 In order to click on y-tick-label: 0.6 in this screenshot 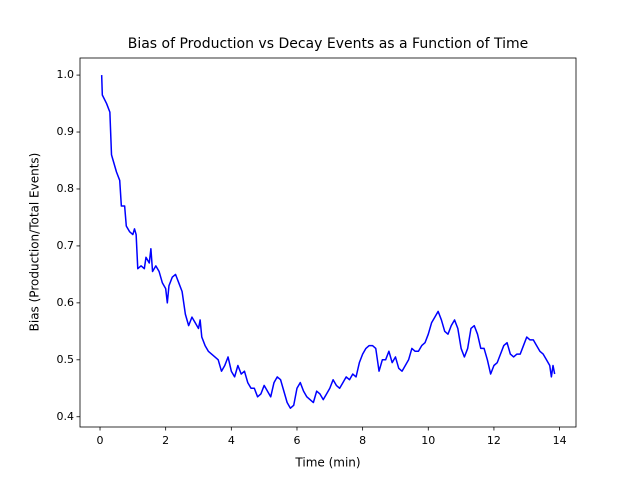, I will do `click(66, 302)`.